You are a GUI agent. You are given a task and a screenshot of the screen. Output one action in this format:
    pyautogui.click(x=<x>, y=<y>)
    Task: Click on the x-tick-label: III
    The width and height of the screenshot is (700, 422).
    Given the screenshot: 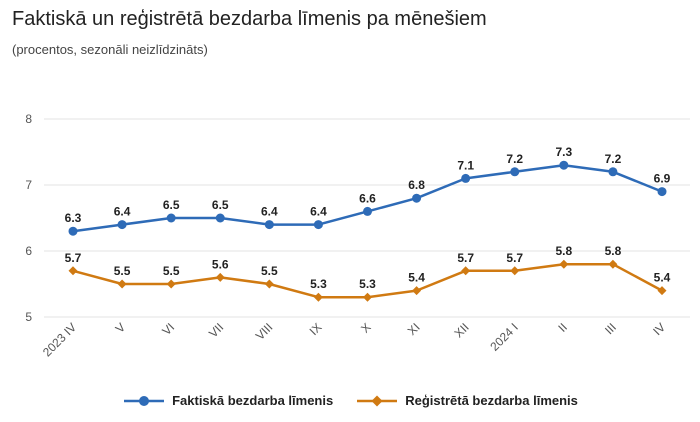 What is the action you would take?
    pyautogui.click(x=610, y=328)
    